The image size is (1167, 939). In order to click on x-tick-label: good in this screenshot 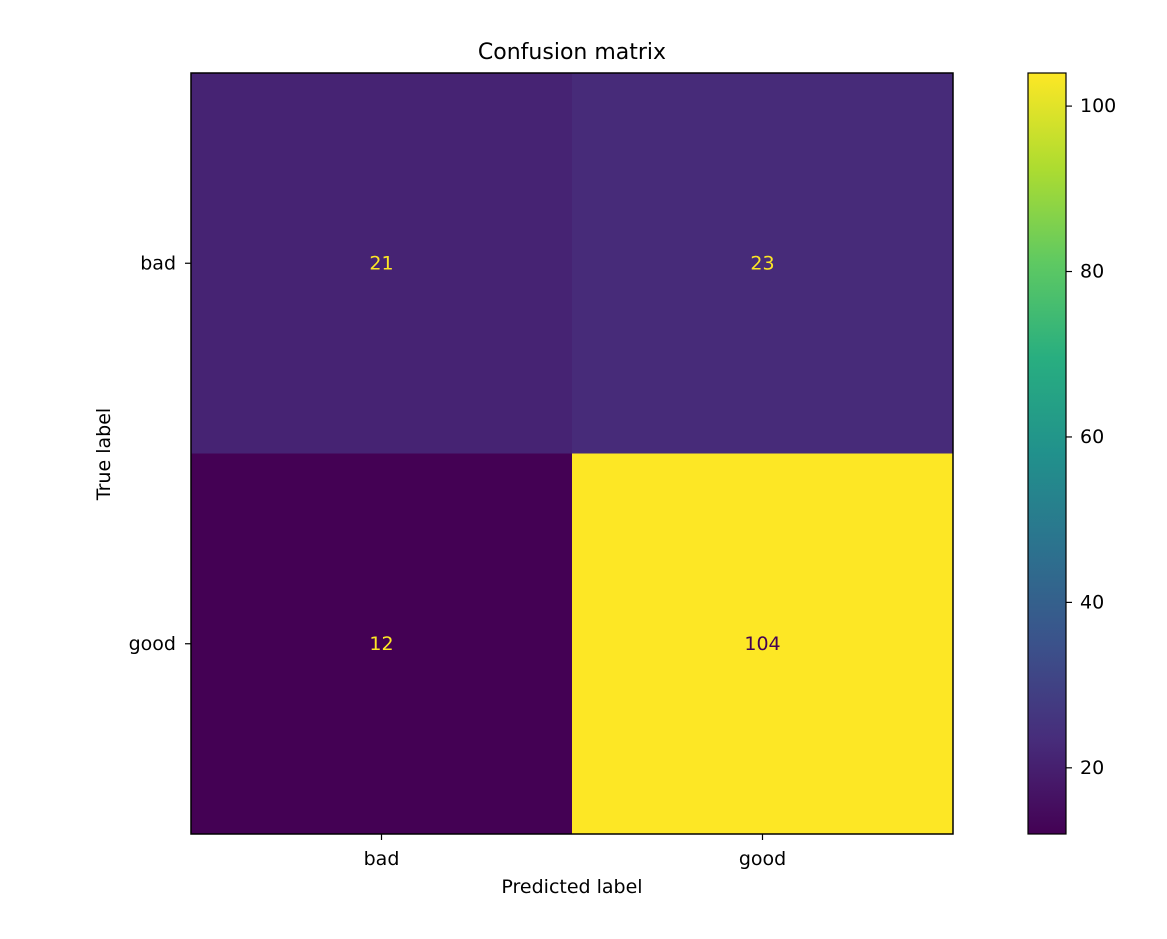, I will do `click(762, 859)`.